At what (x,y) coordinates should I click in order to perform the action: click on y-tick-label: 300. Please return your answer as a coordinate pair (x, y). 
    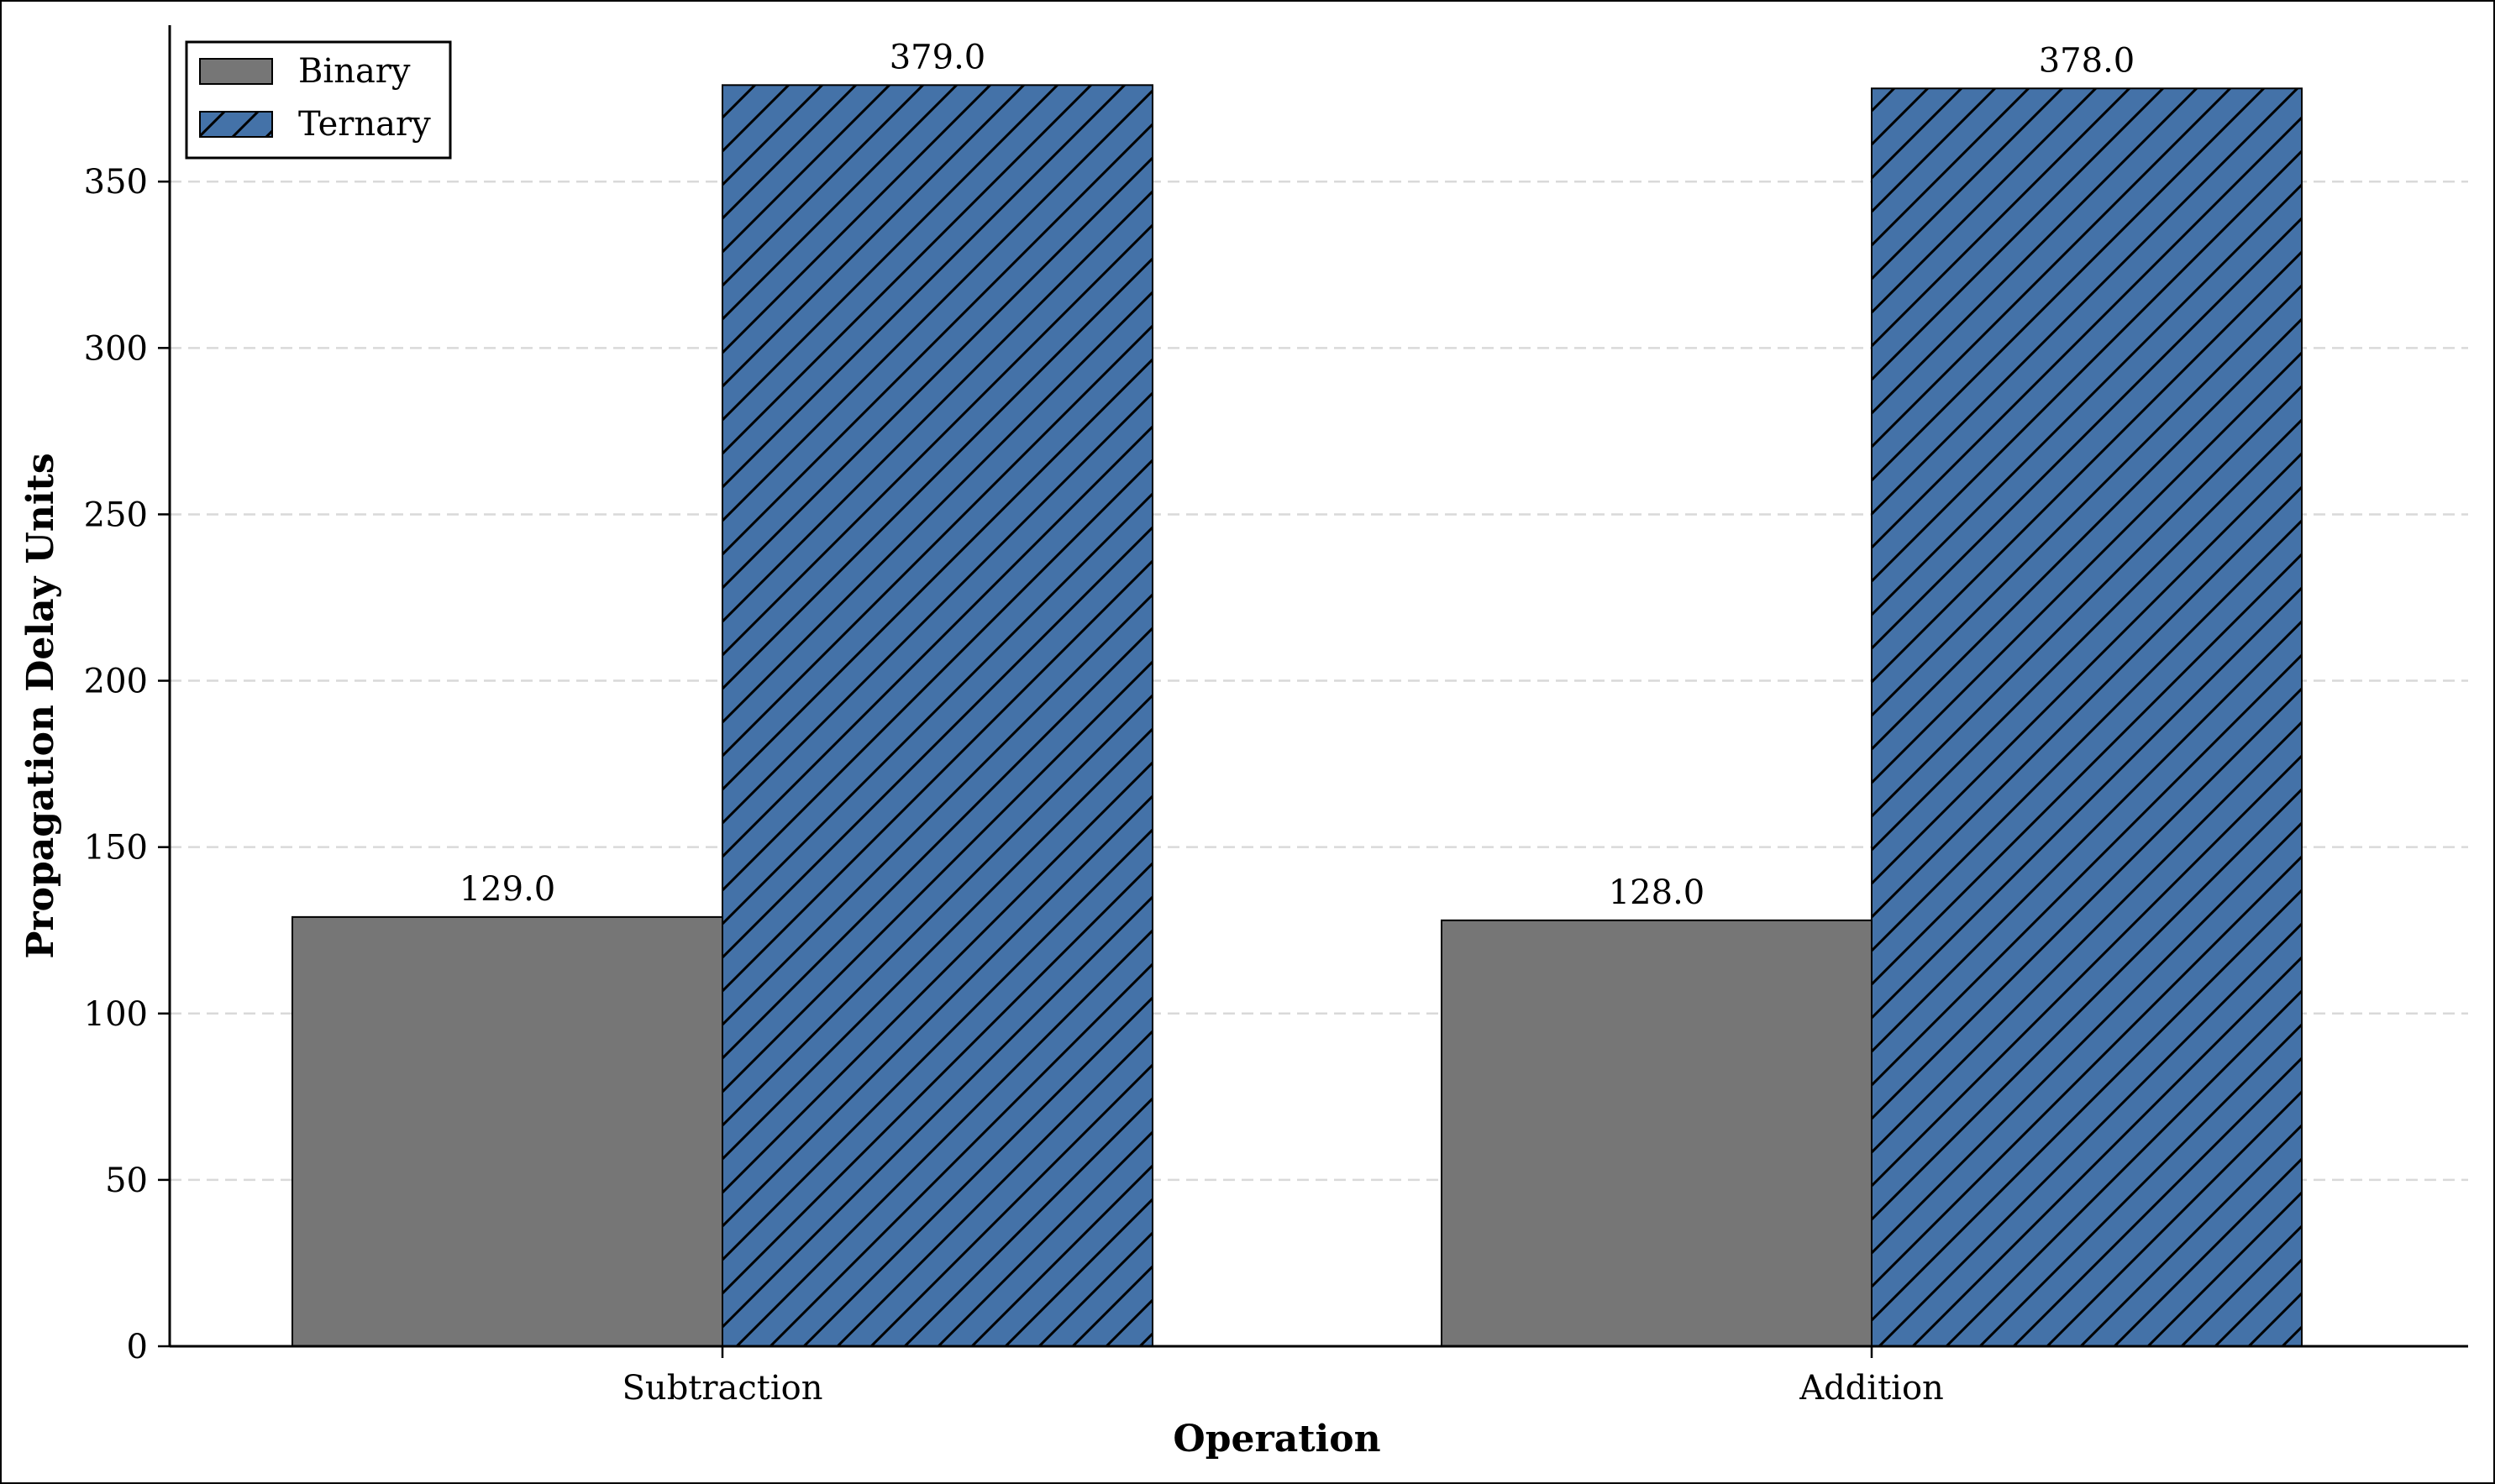
    Looking at the image, I should click on (116, 349).